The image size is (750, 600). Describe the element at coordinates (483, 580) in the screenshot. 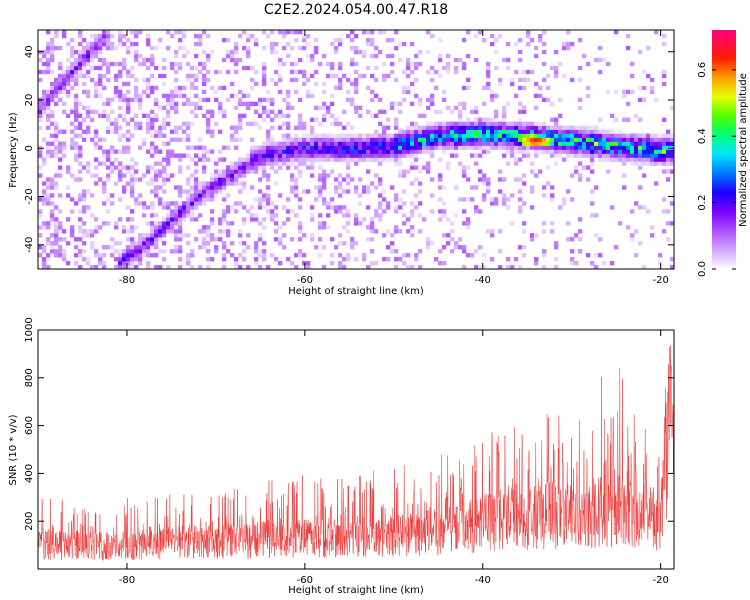

I see `x-tick-label: -40` at that location.